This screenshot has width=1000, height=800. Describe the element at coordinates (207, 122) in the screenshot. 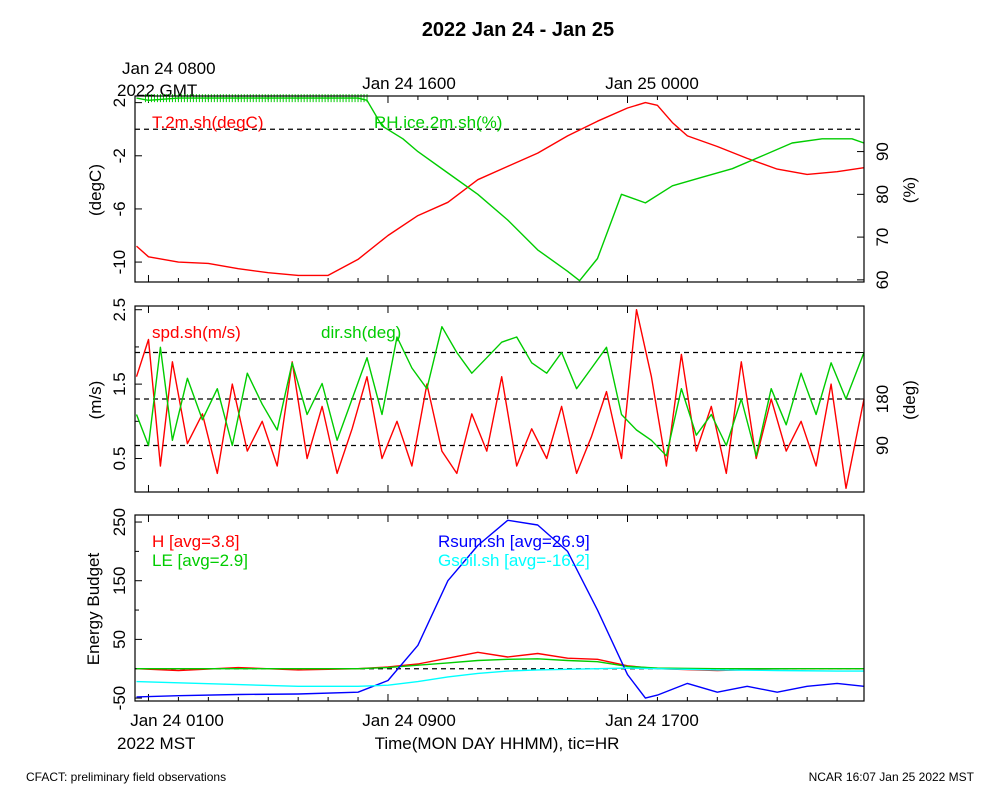

I see `legend-temperature: T.2m.sh(degC)` at that location.